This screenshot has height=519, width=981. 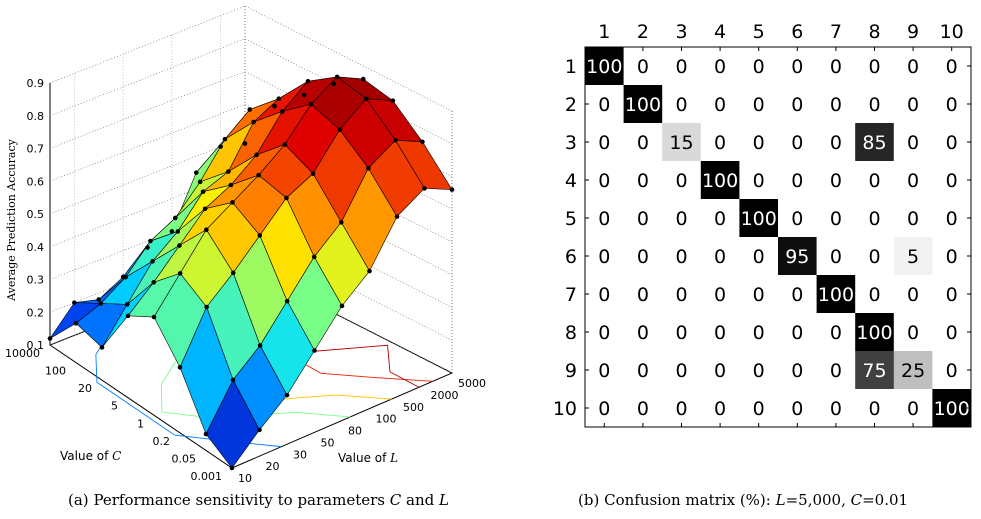 What do you see at coordinates (36, 149) in the screenshot?
I see `z-tick-label: 0.7` at bounding box center [36, 149].